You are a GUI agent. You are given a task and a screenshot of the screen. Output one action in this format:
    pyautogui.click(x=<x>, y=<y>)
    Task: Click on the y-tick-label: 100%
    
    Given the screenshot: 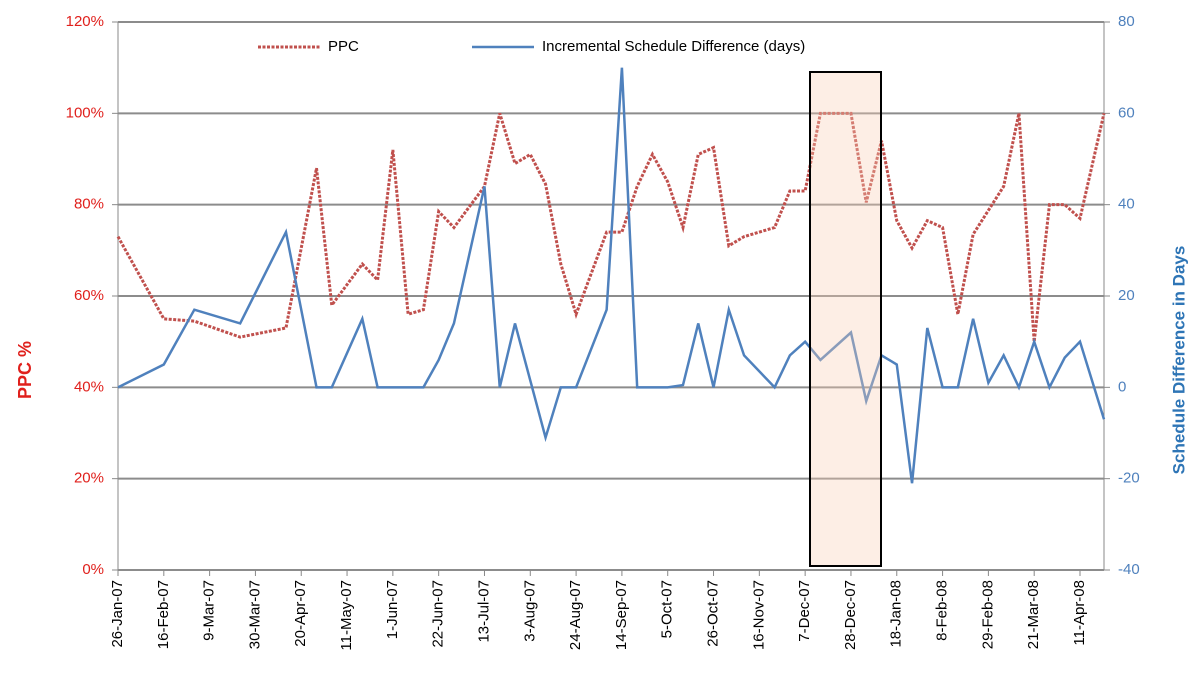 What is the action you would take?
    pyautogui.click(x=85, y=112)
    